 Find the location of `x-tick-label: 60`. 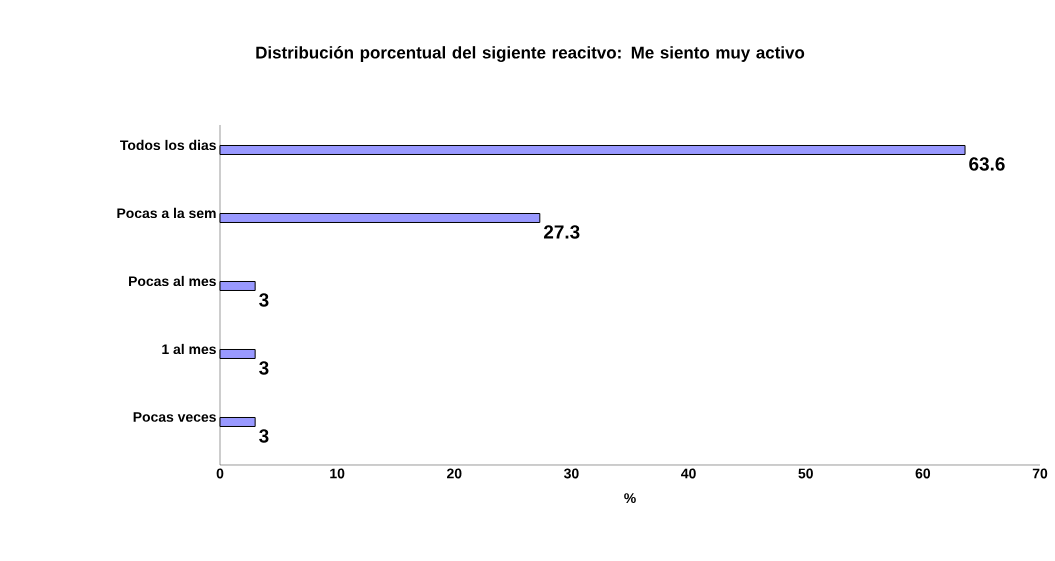

x-tick-label: 60 is located at coordinates (923, 473).